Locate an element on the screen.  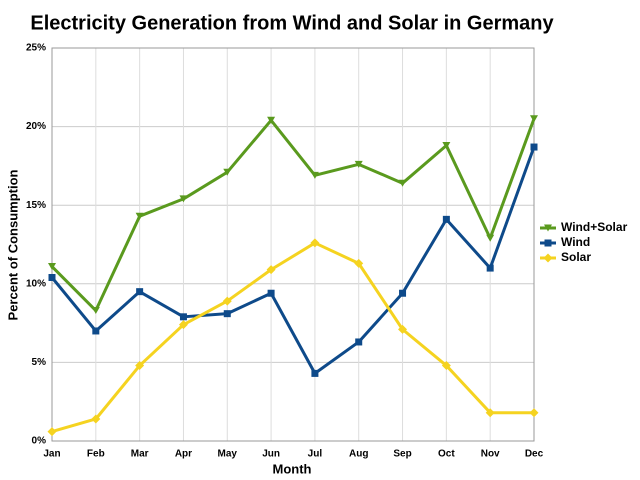
y-tick-label: 25% is located at coordinates (36, 48).